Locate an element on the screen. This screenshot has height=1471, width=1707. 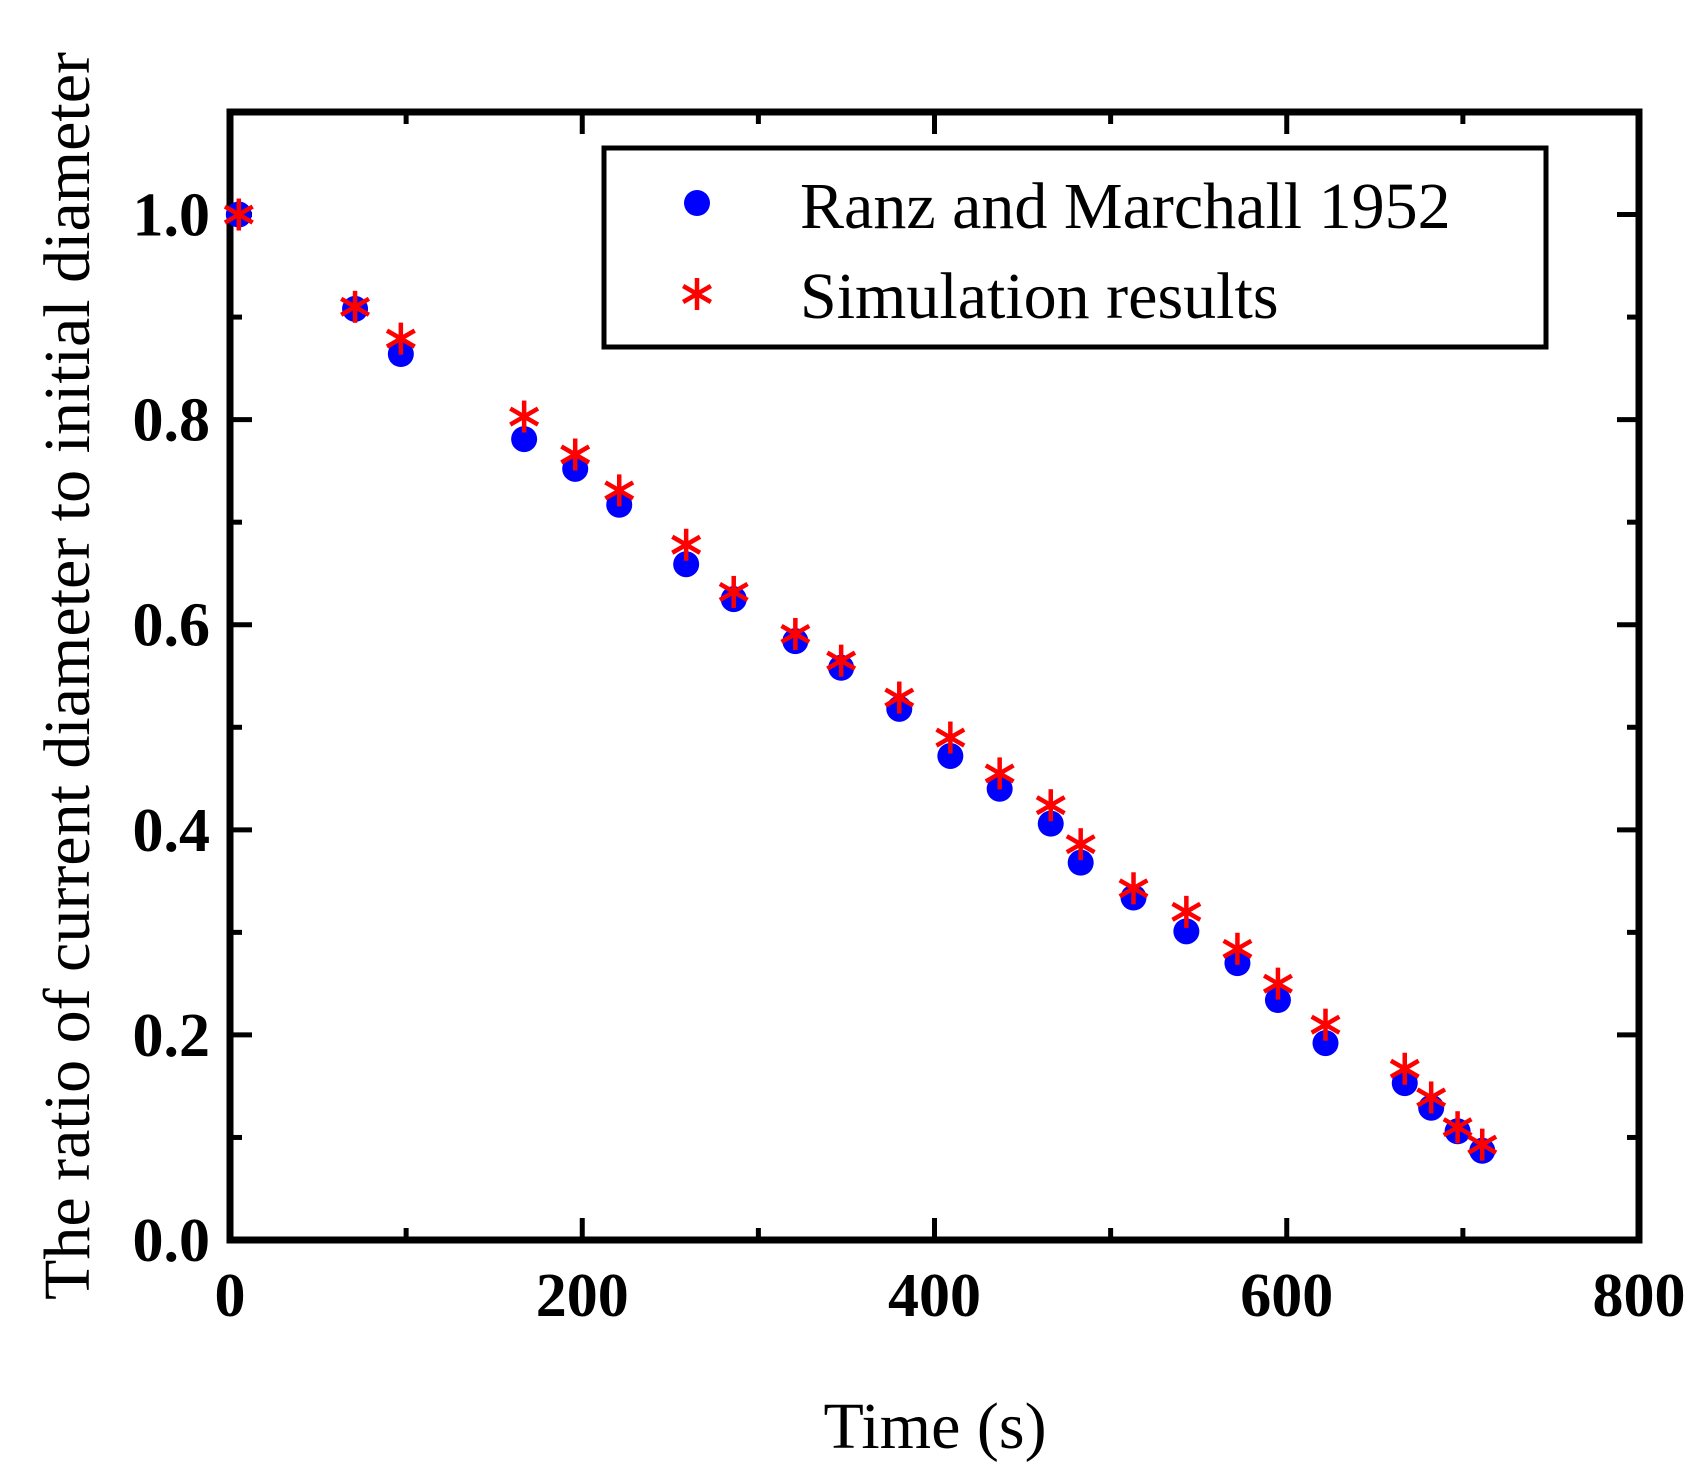
x-tick-label: 0 is located at coordinates (230, 1296).